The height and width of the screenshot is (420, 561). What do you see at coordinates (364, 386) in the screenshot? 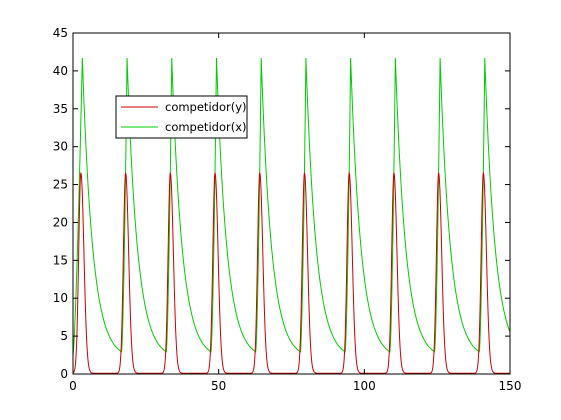
I see `x-tick-label: 100` at bounding box center [364, 386].